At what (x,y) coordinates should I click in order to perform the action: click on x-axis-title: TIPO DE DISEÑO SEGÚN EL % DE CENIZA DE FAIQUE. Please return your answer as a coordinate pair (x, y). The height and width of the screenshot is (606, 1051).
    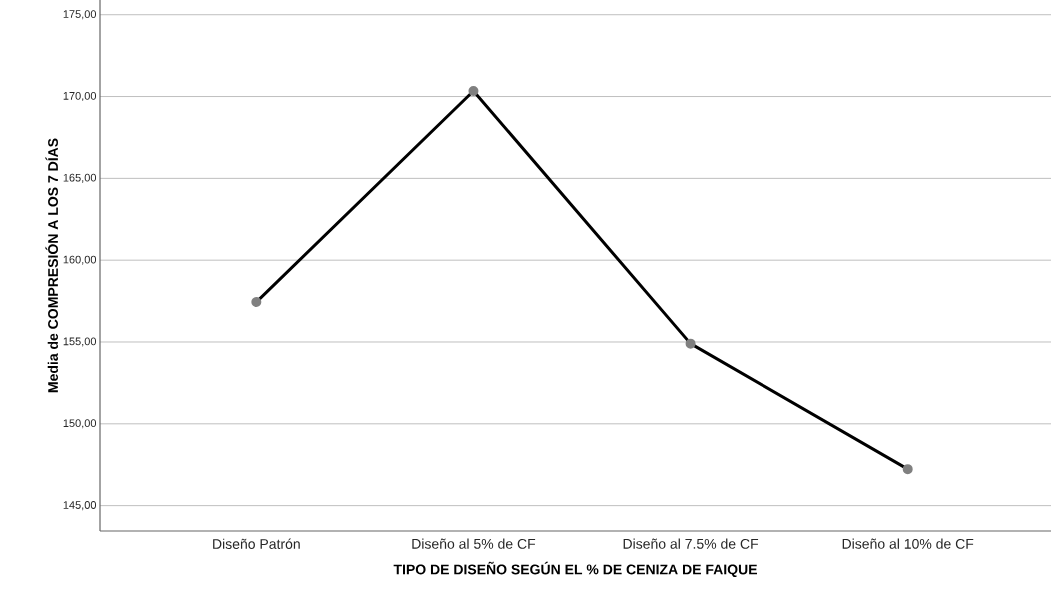
    Looking at the image, I should click on (575, 569).